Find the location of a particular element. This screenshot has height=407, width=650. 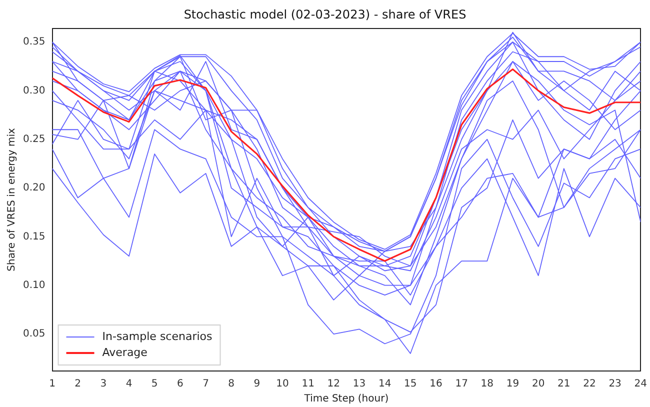

x-tick-label: 24 is located at coordinates (641, 384).